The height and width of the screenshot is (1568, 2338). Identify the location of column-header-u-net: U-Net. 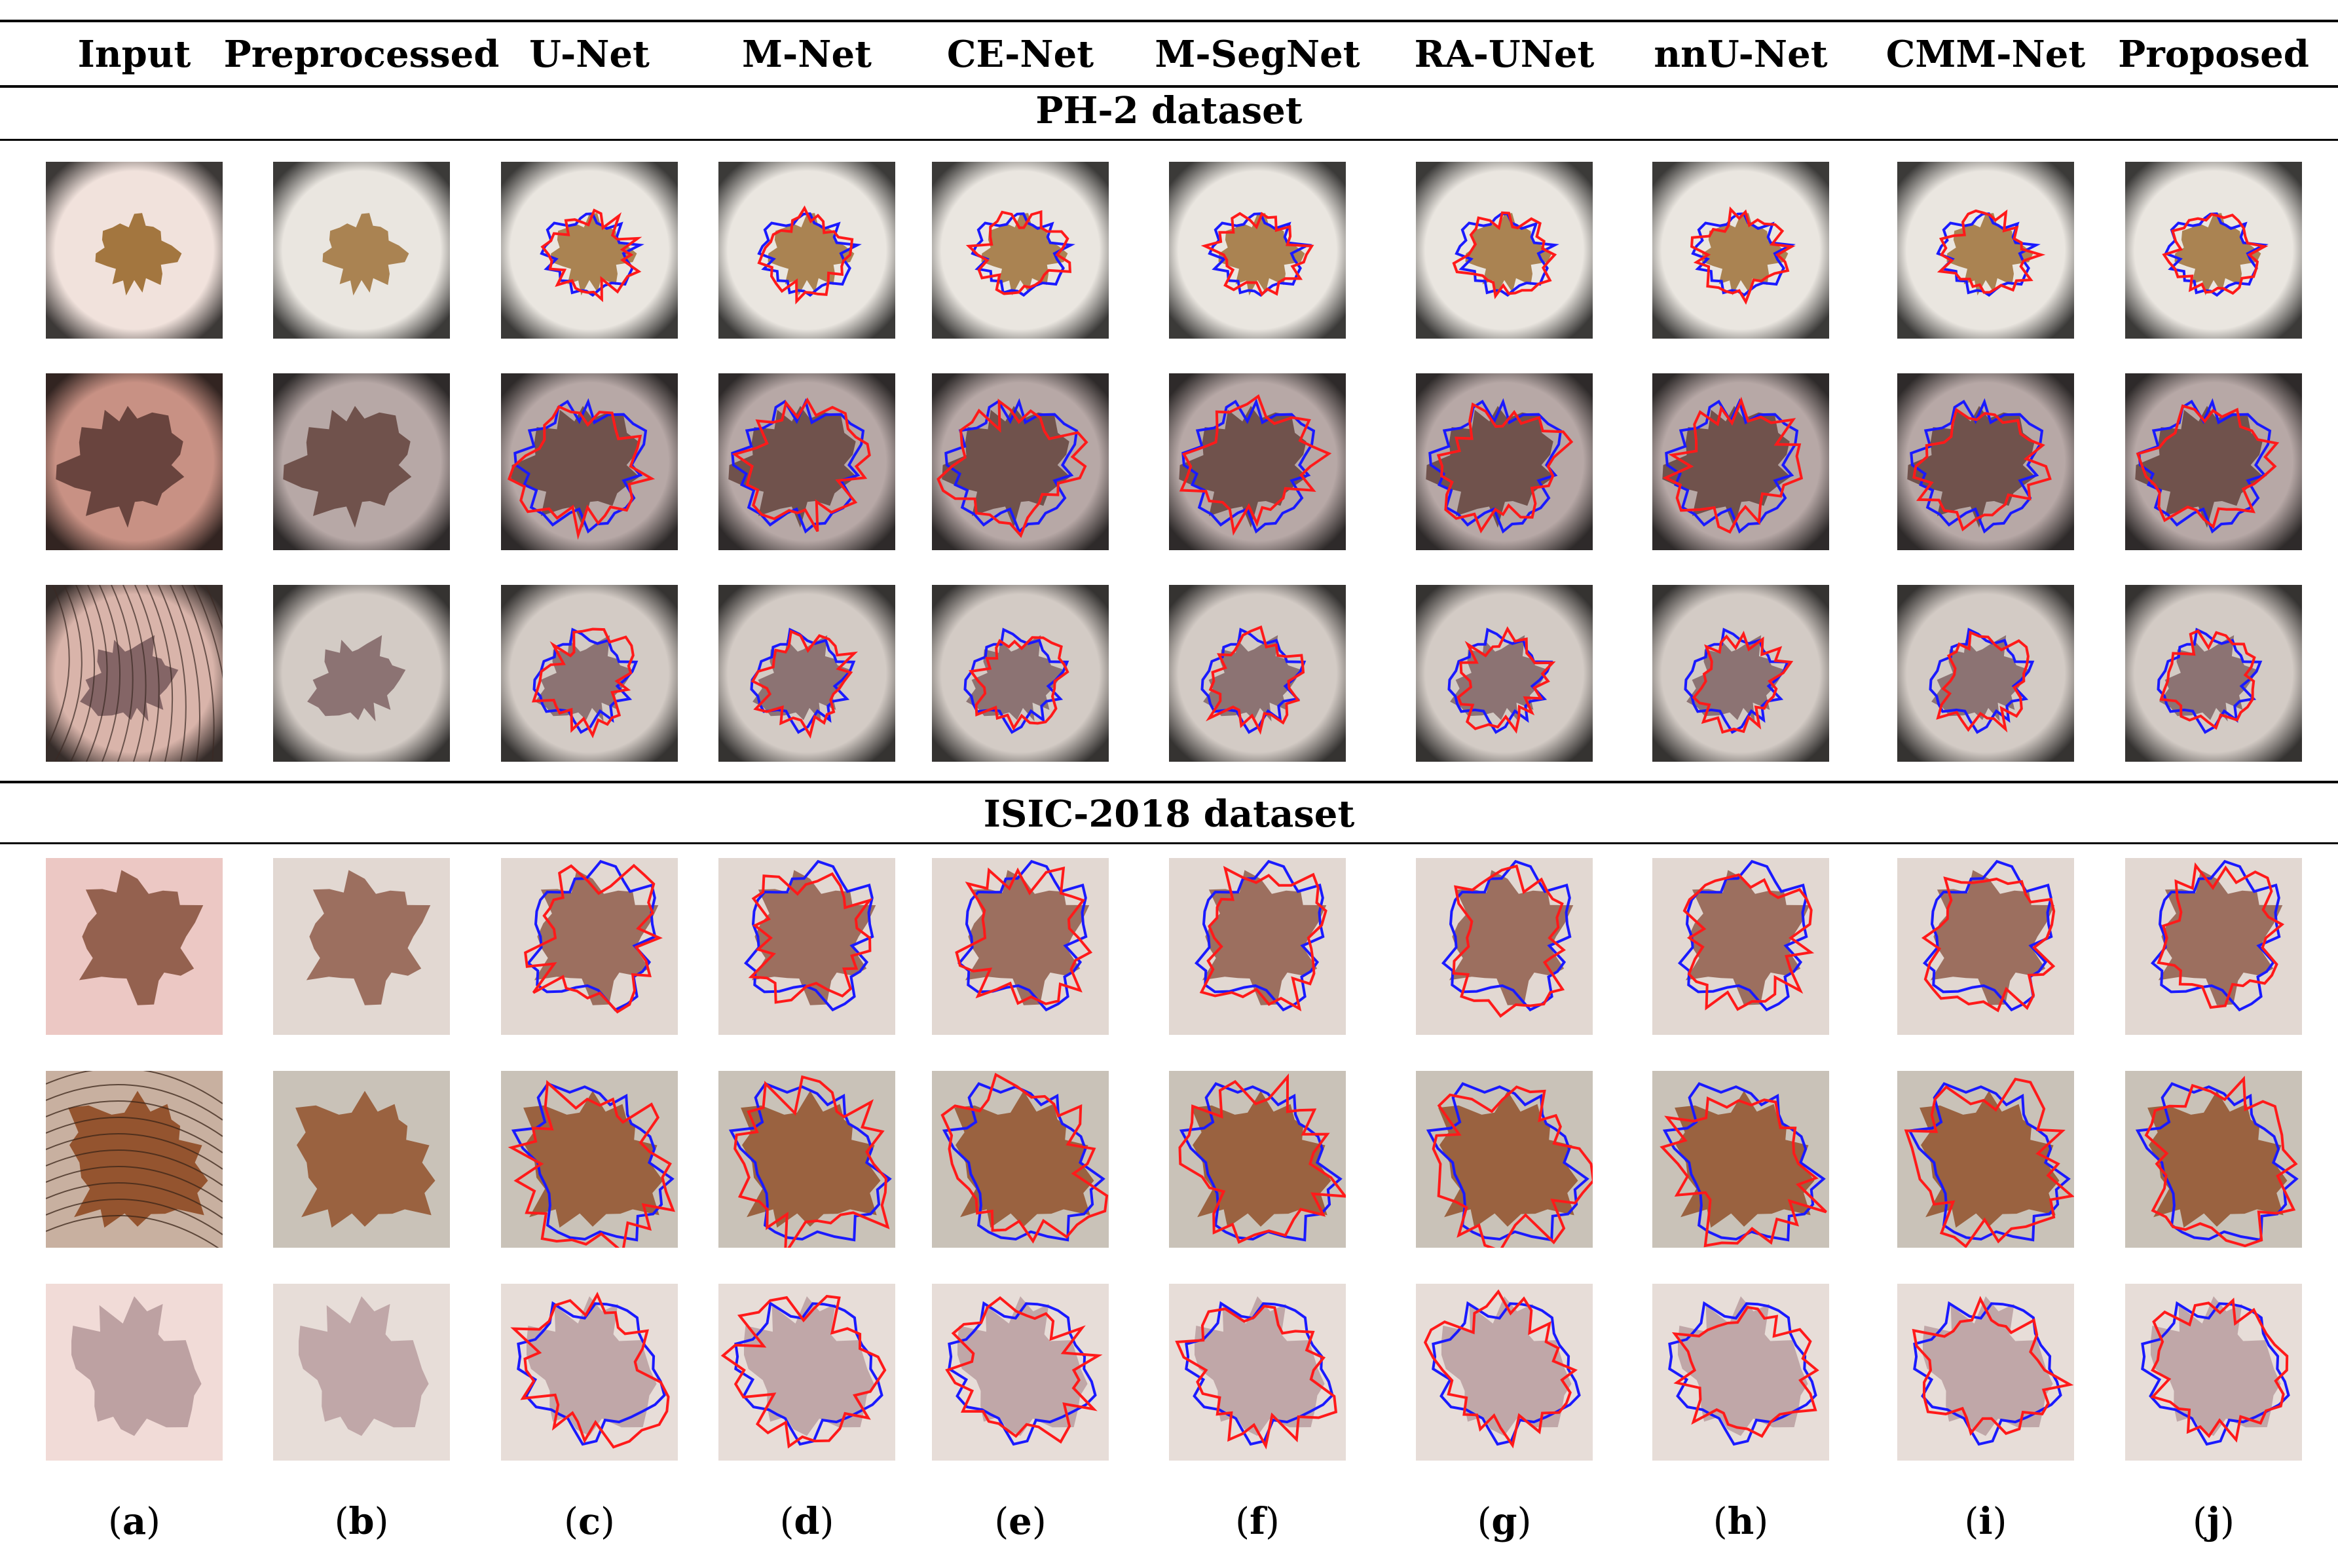
(589, 54).